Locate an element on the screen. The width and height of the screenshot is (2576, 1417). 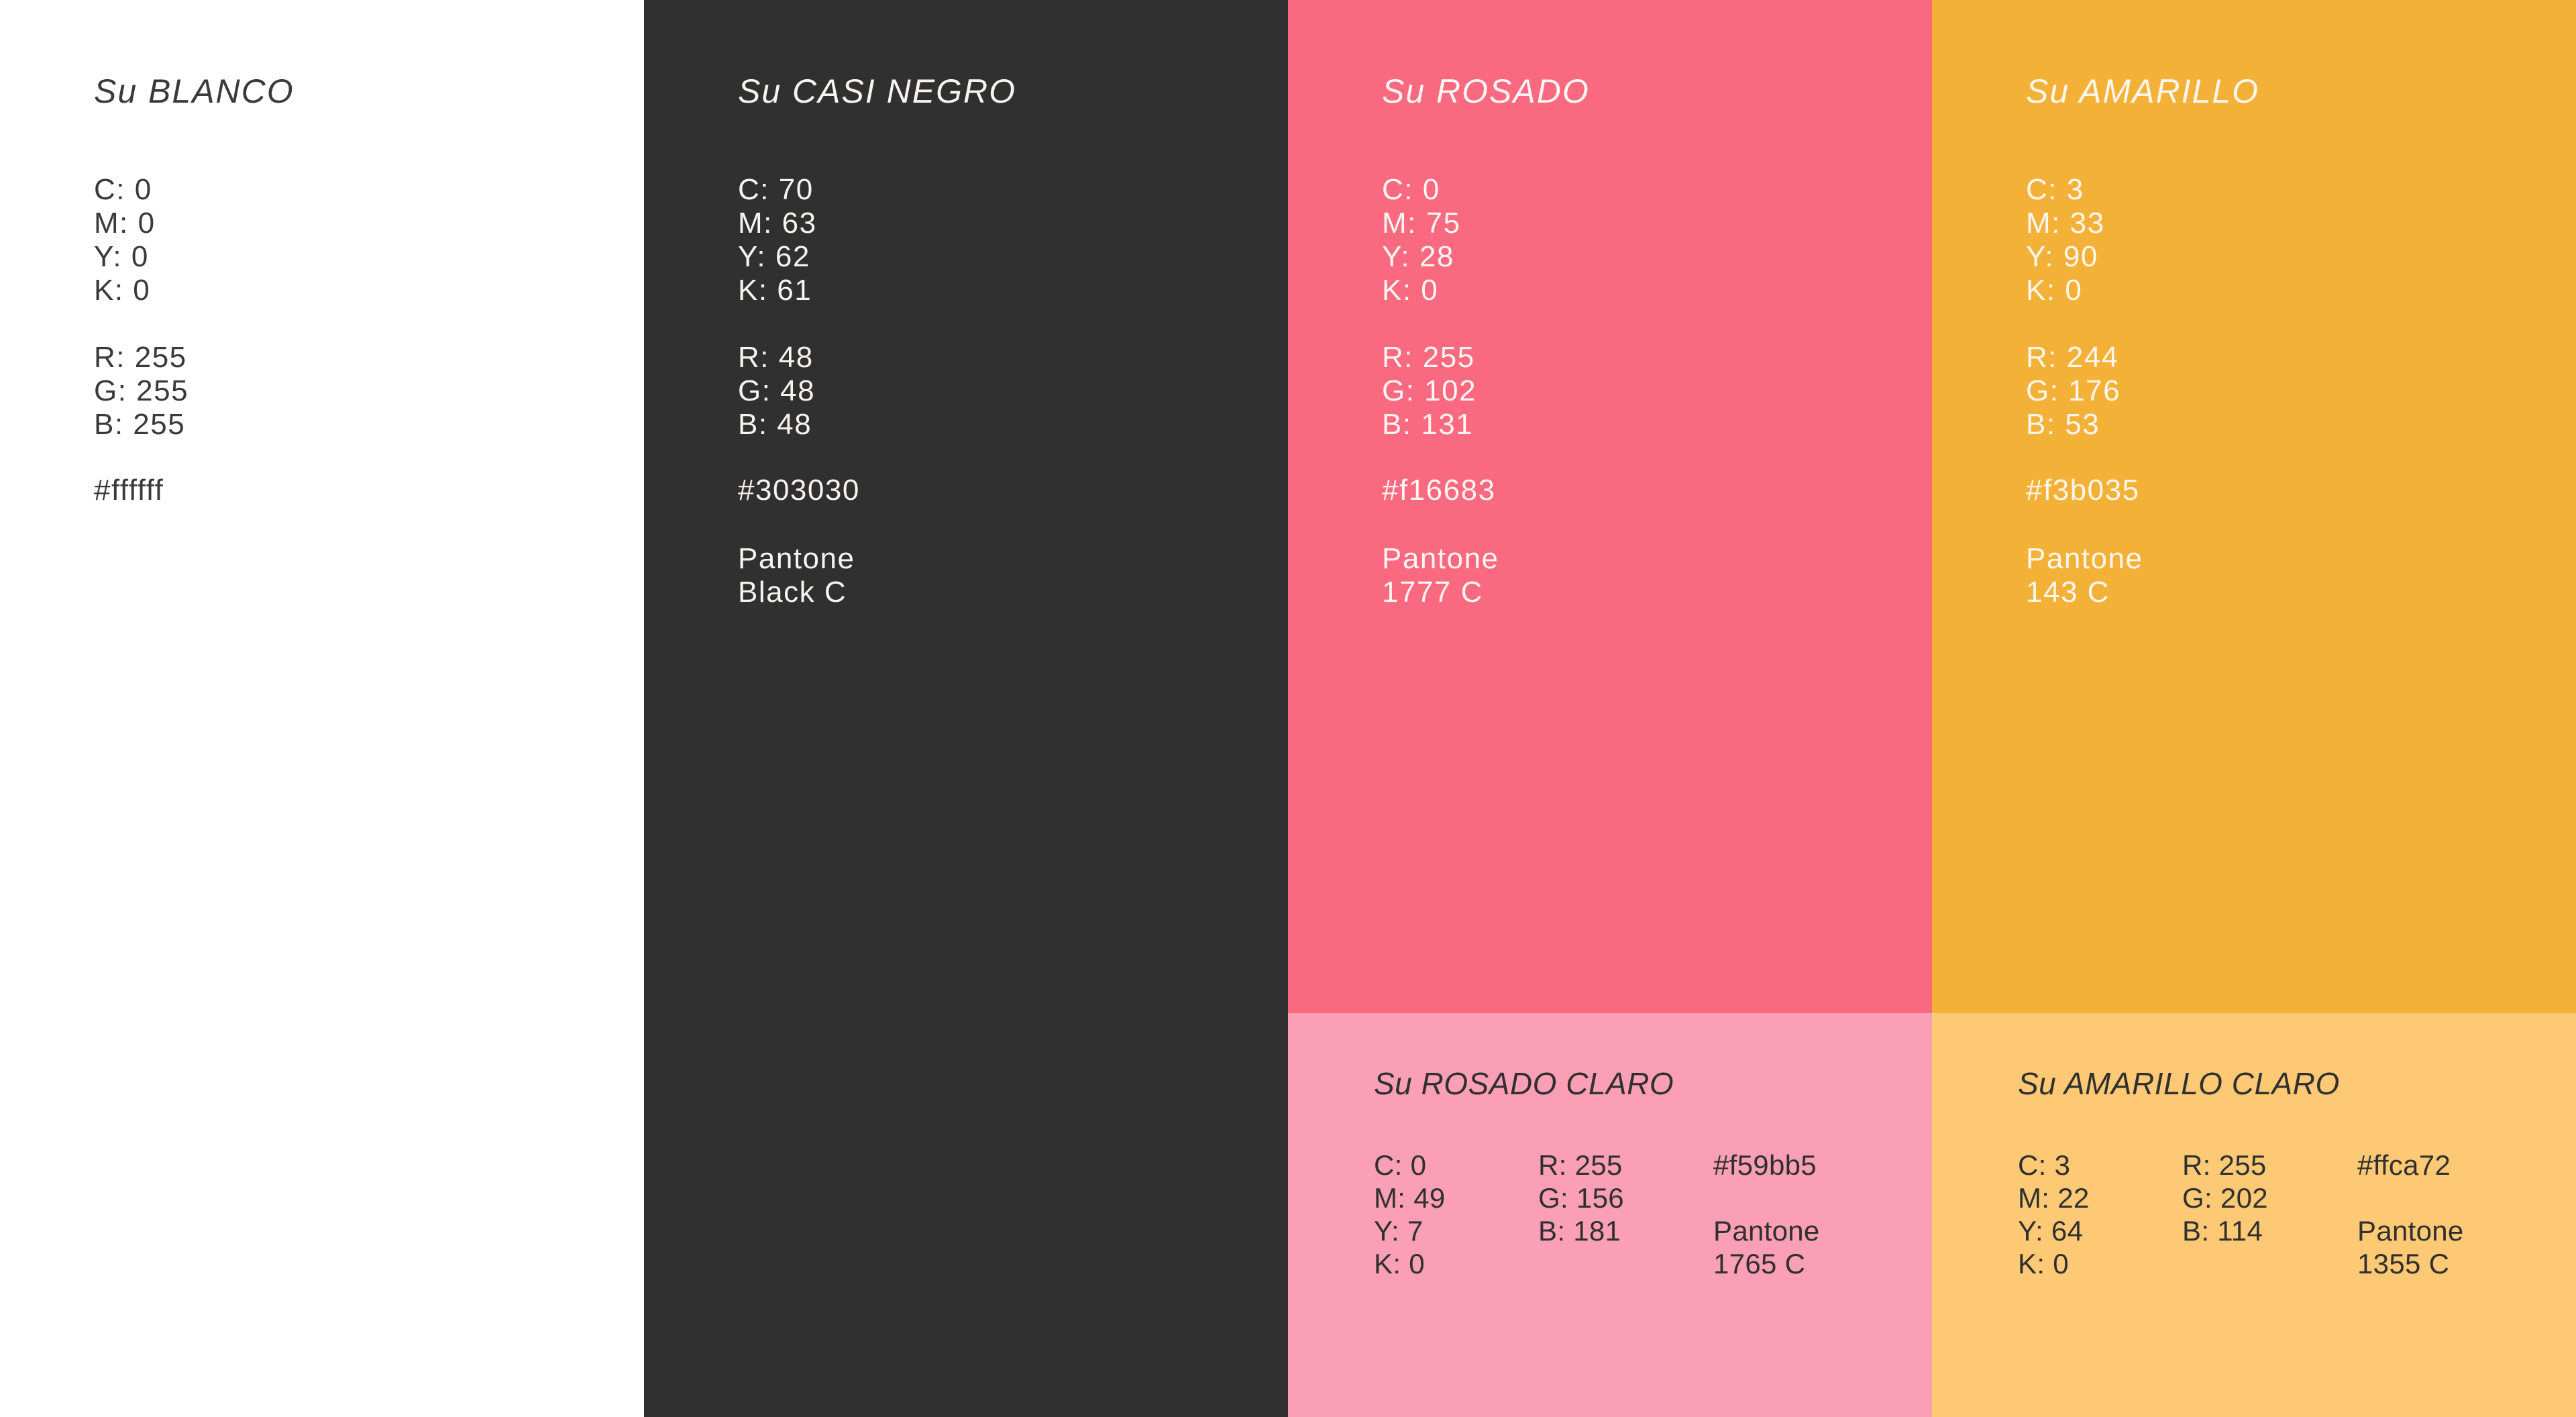
pantone-code: Black C is located at coordinates (792, 592).